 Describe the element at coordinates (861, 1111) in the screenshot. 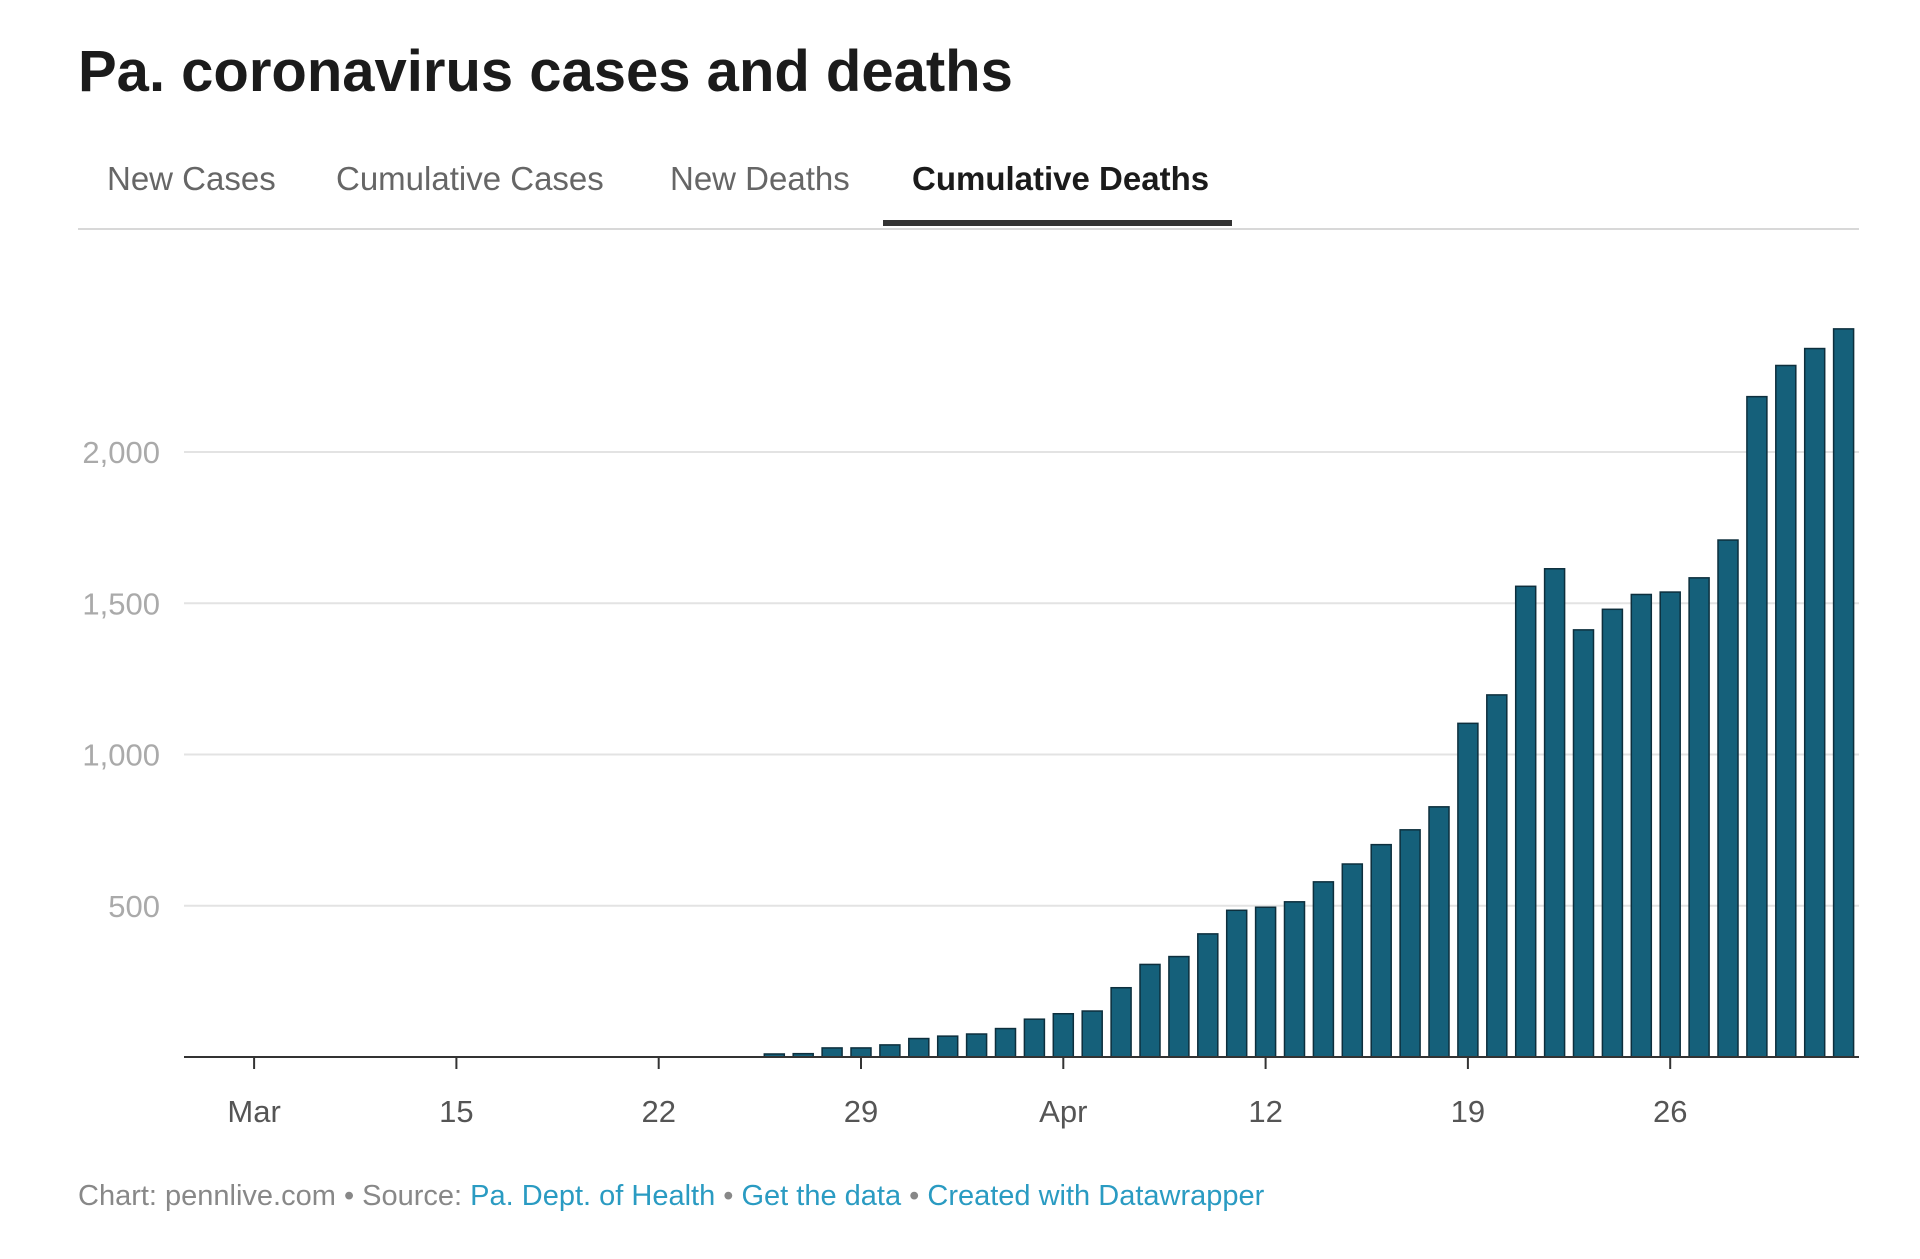

I see `x-tick-label: 29` at that location.